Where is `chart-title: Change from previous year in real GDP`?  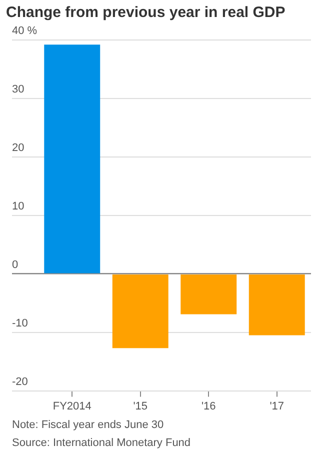 chart-title: Change from previous year in real GDP is located at coordinates (145, 13).